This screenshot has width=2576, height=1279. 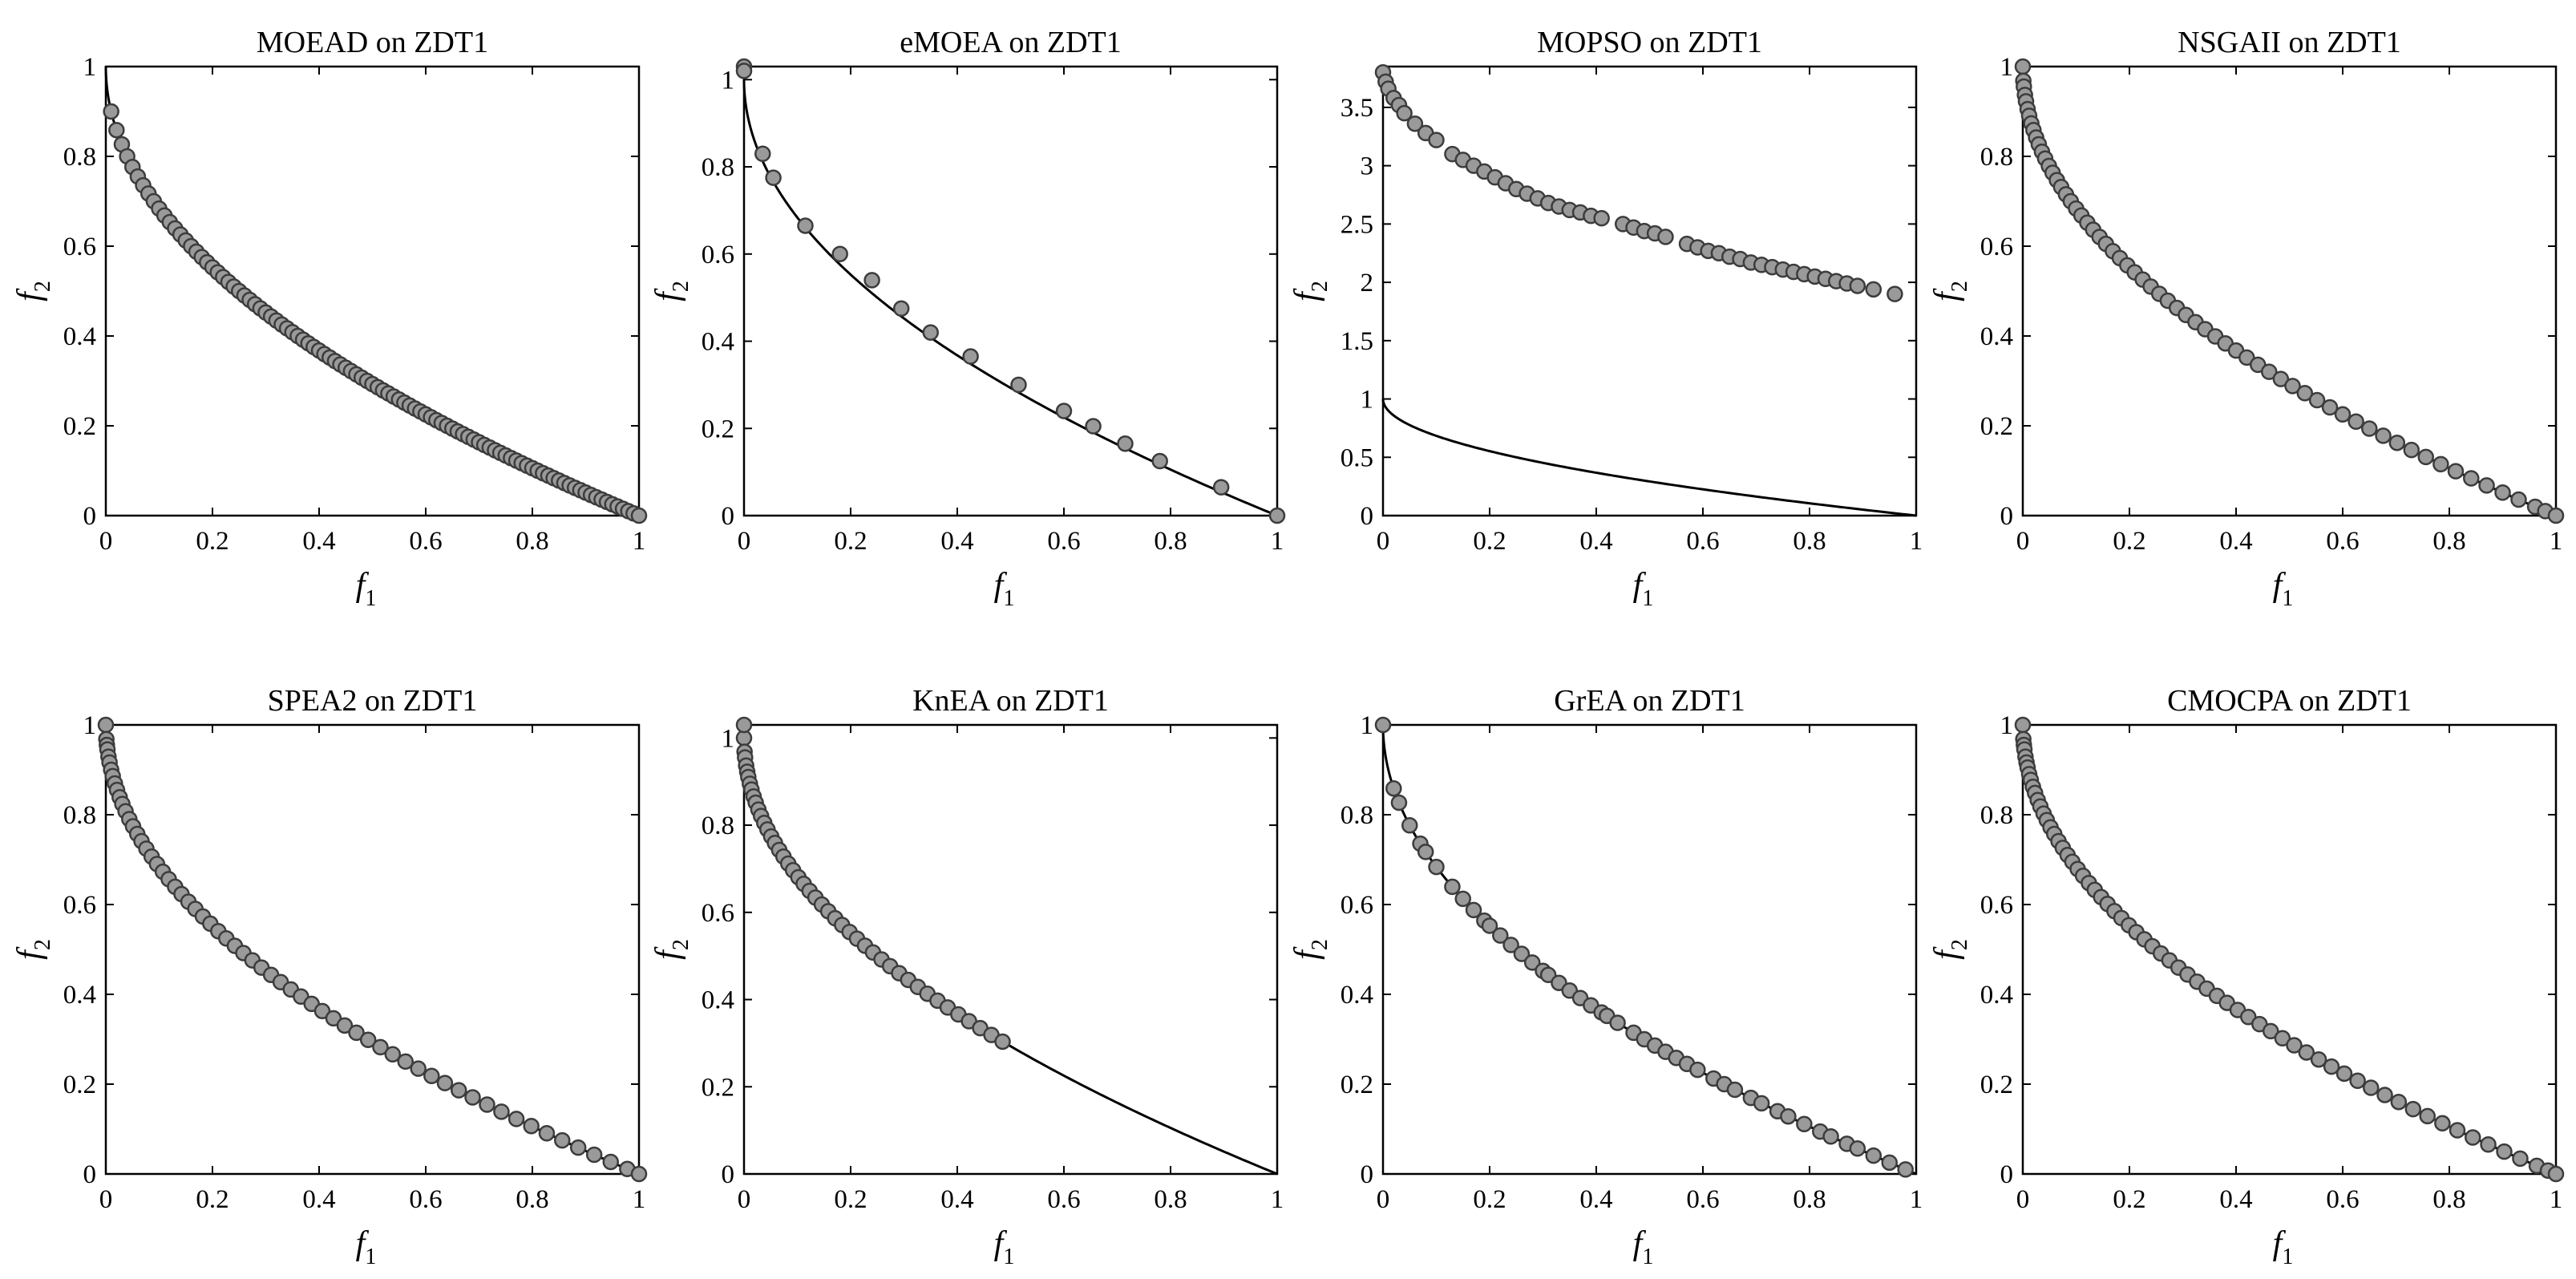 What do you see at coordinates (1011, 42) in the screenshot?
I see `subplot-title: eMOEA on ZDT1` at bounding box center [1011, 42].